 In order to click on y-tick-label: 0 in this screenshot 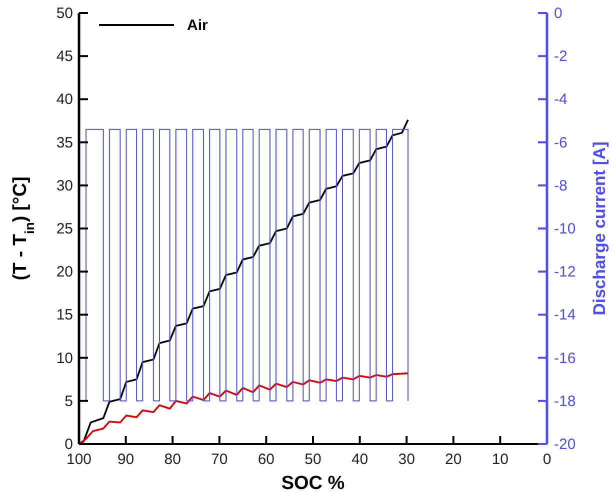, I will do `click(68, 444)`.